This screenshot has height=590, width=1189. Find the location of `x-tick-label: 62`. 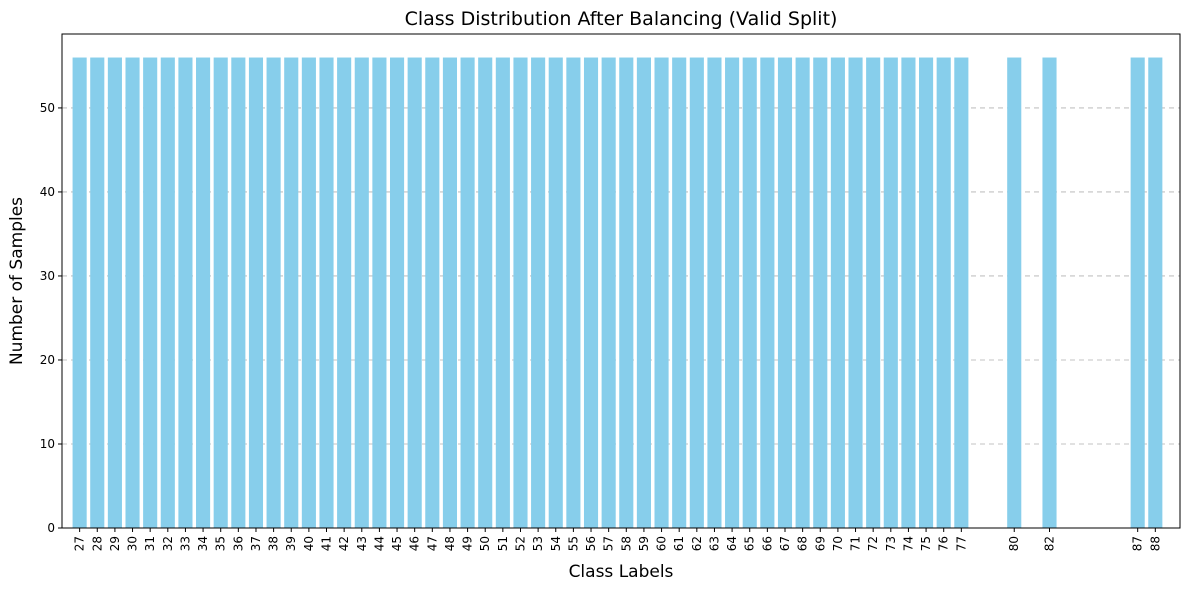

x-tick-label: 62 is located at coordinates (697, 543).